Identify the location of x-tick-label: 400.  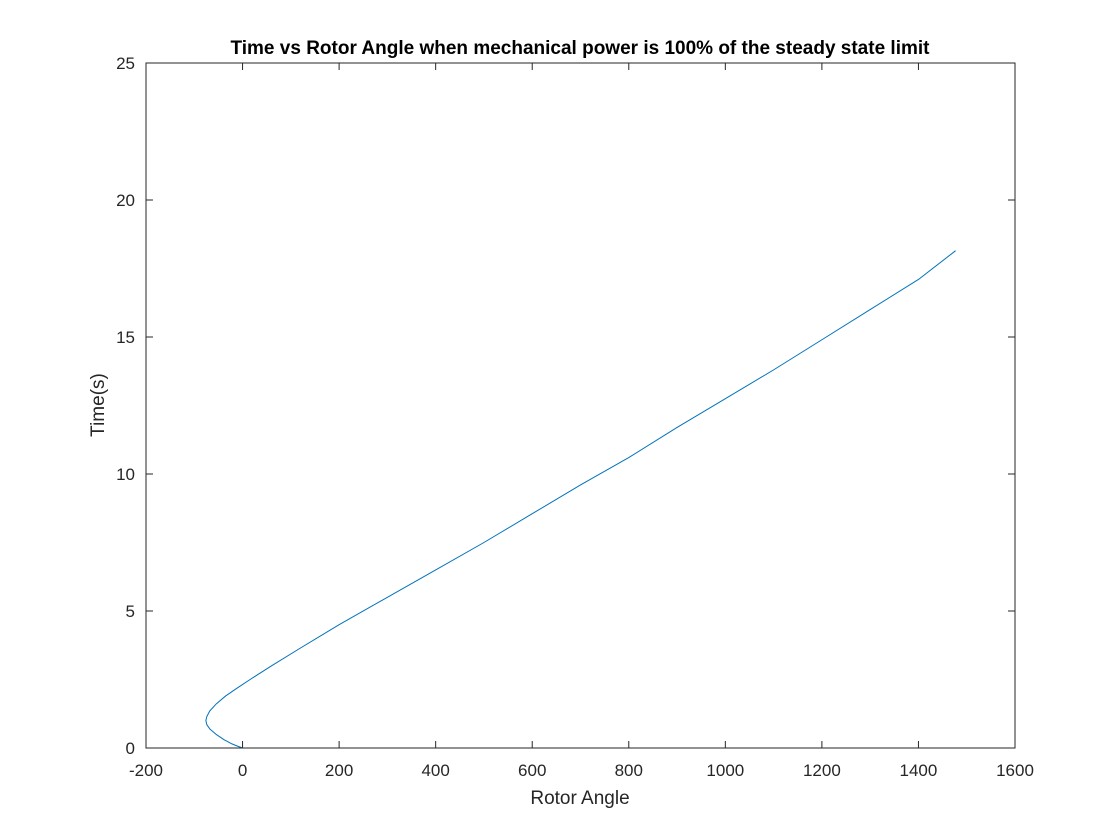
(435, 770).